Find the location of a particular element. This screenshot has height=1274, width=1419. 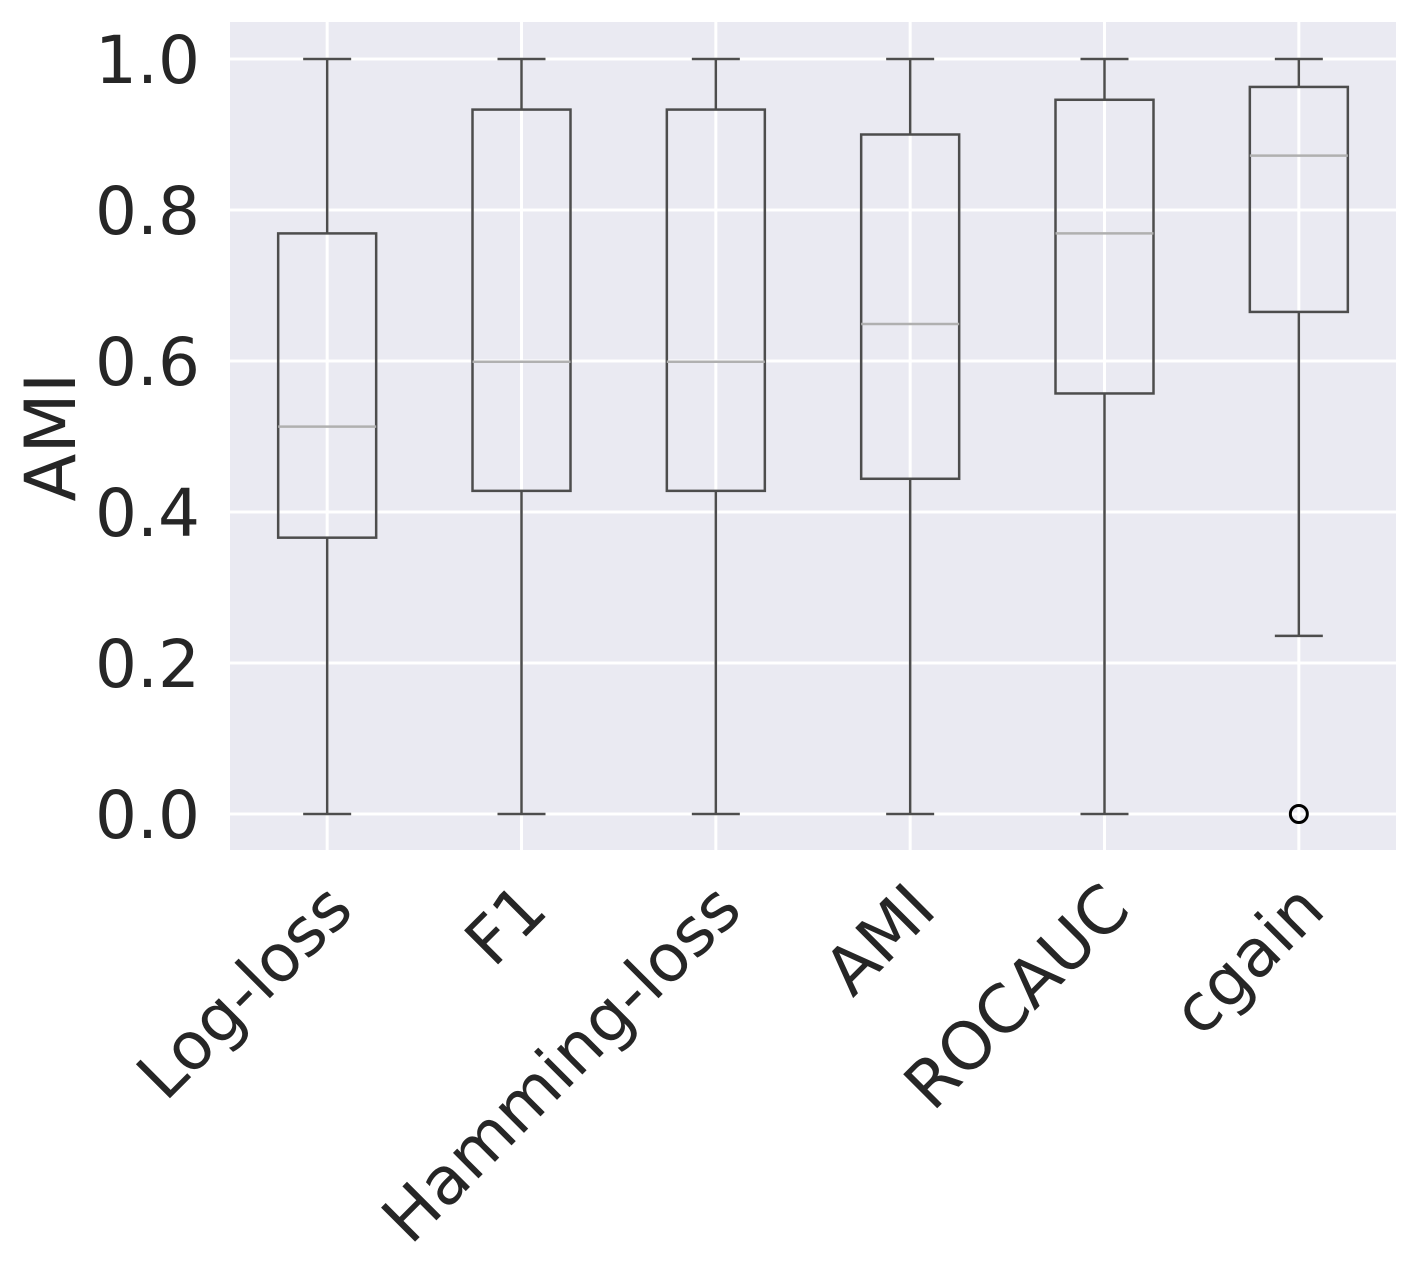

y-tick-label-0: 0.0 is located at coordinates (147, 815).